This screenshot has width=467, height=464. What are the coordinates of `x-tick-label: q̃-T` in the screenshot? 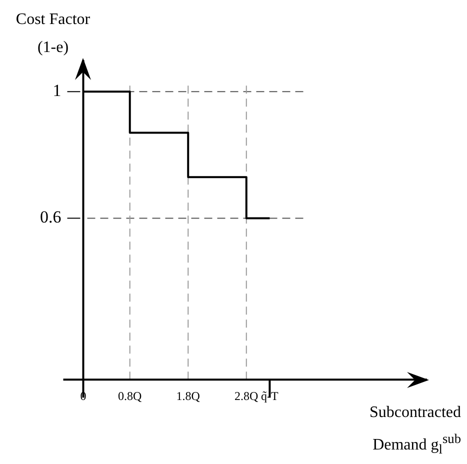 It's located at (270, 395).